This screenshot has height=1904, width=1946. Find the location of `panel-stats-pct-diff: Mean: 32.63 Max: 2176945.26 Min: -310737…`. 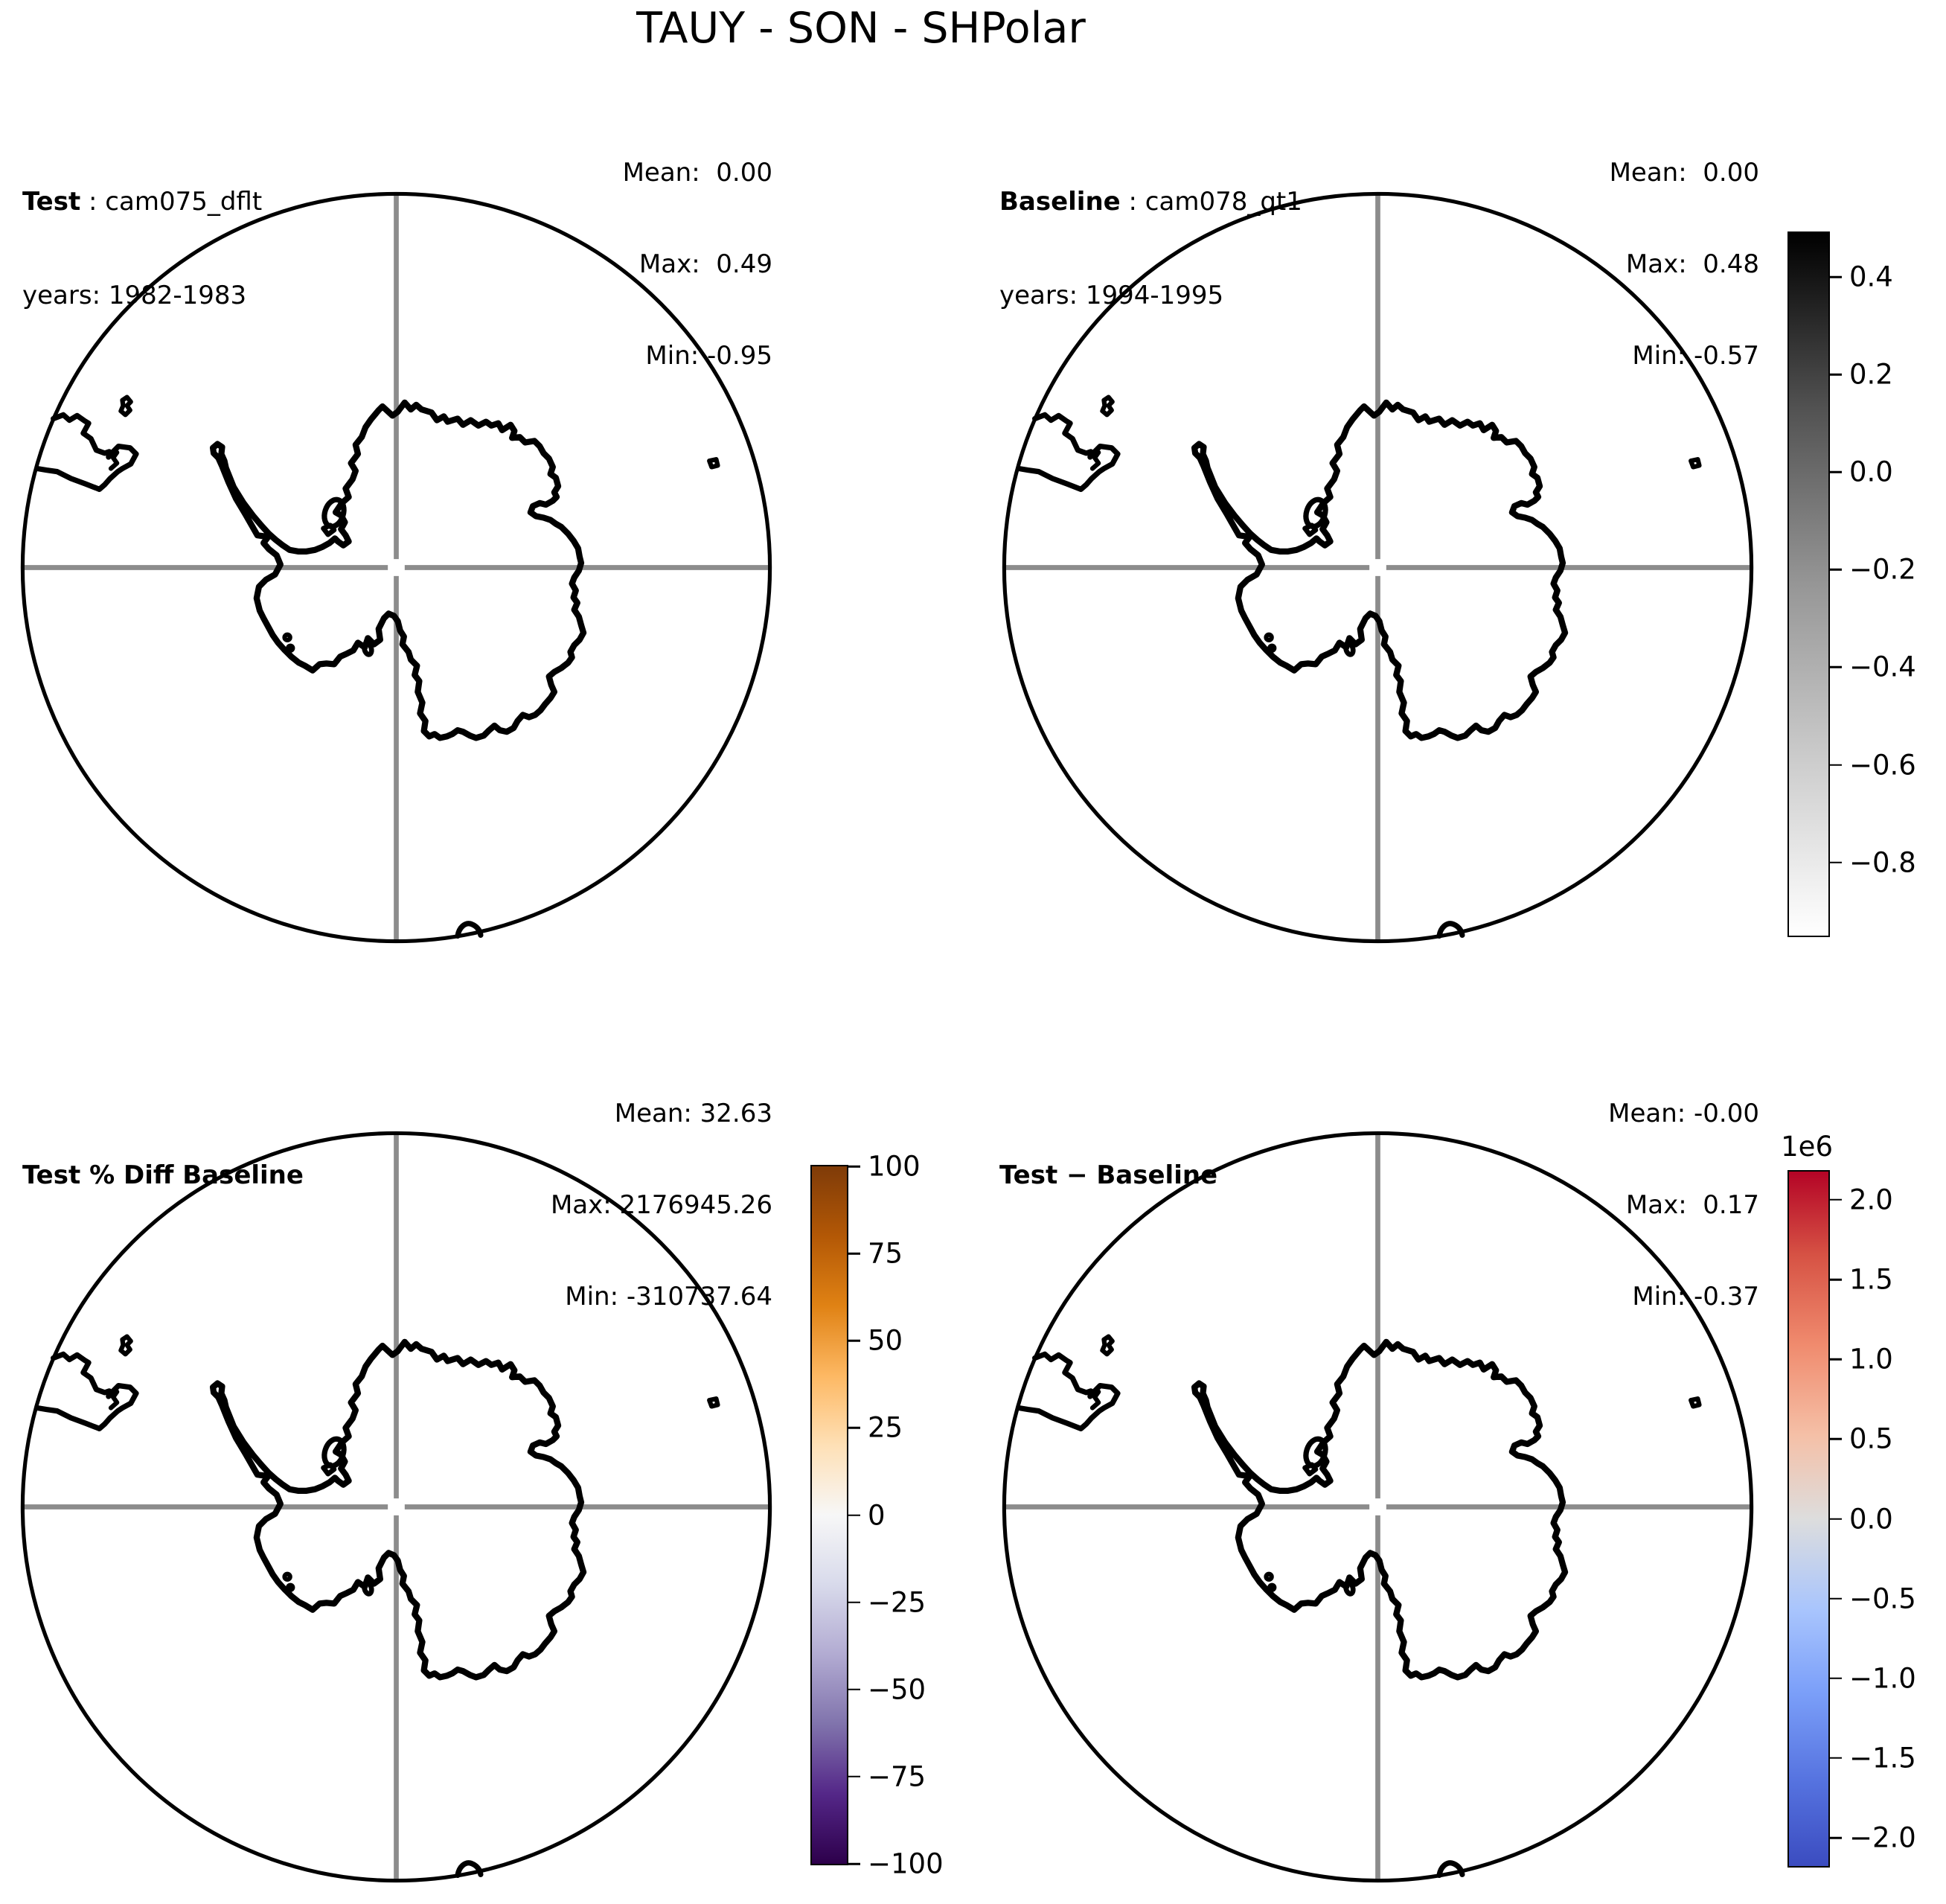

panel-stats-pct-diff: Mean: 32.63 Max: 2176945.26 Min: -310737… is located at coordinates (661, 1205).